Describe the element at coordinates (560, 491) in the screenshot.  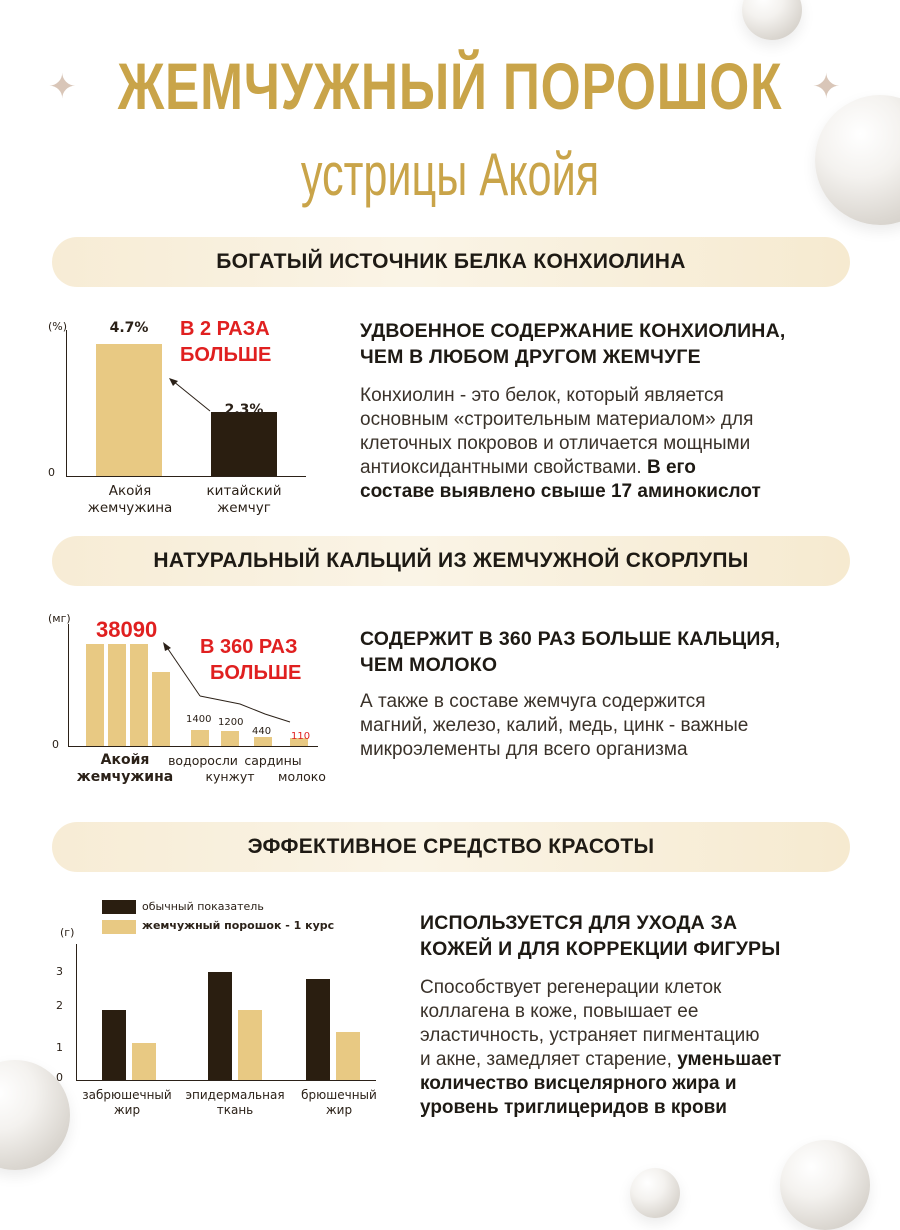
I see `section1-text-bold5: составе выявлено свыше 17 аминокислот` at that location.